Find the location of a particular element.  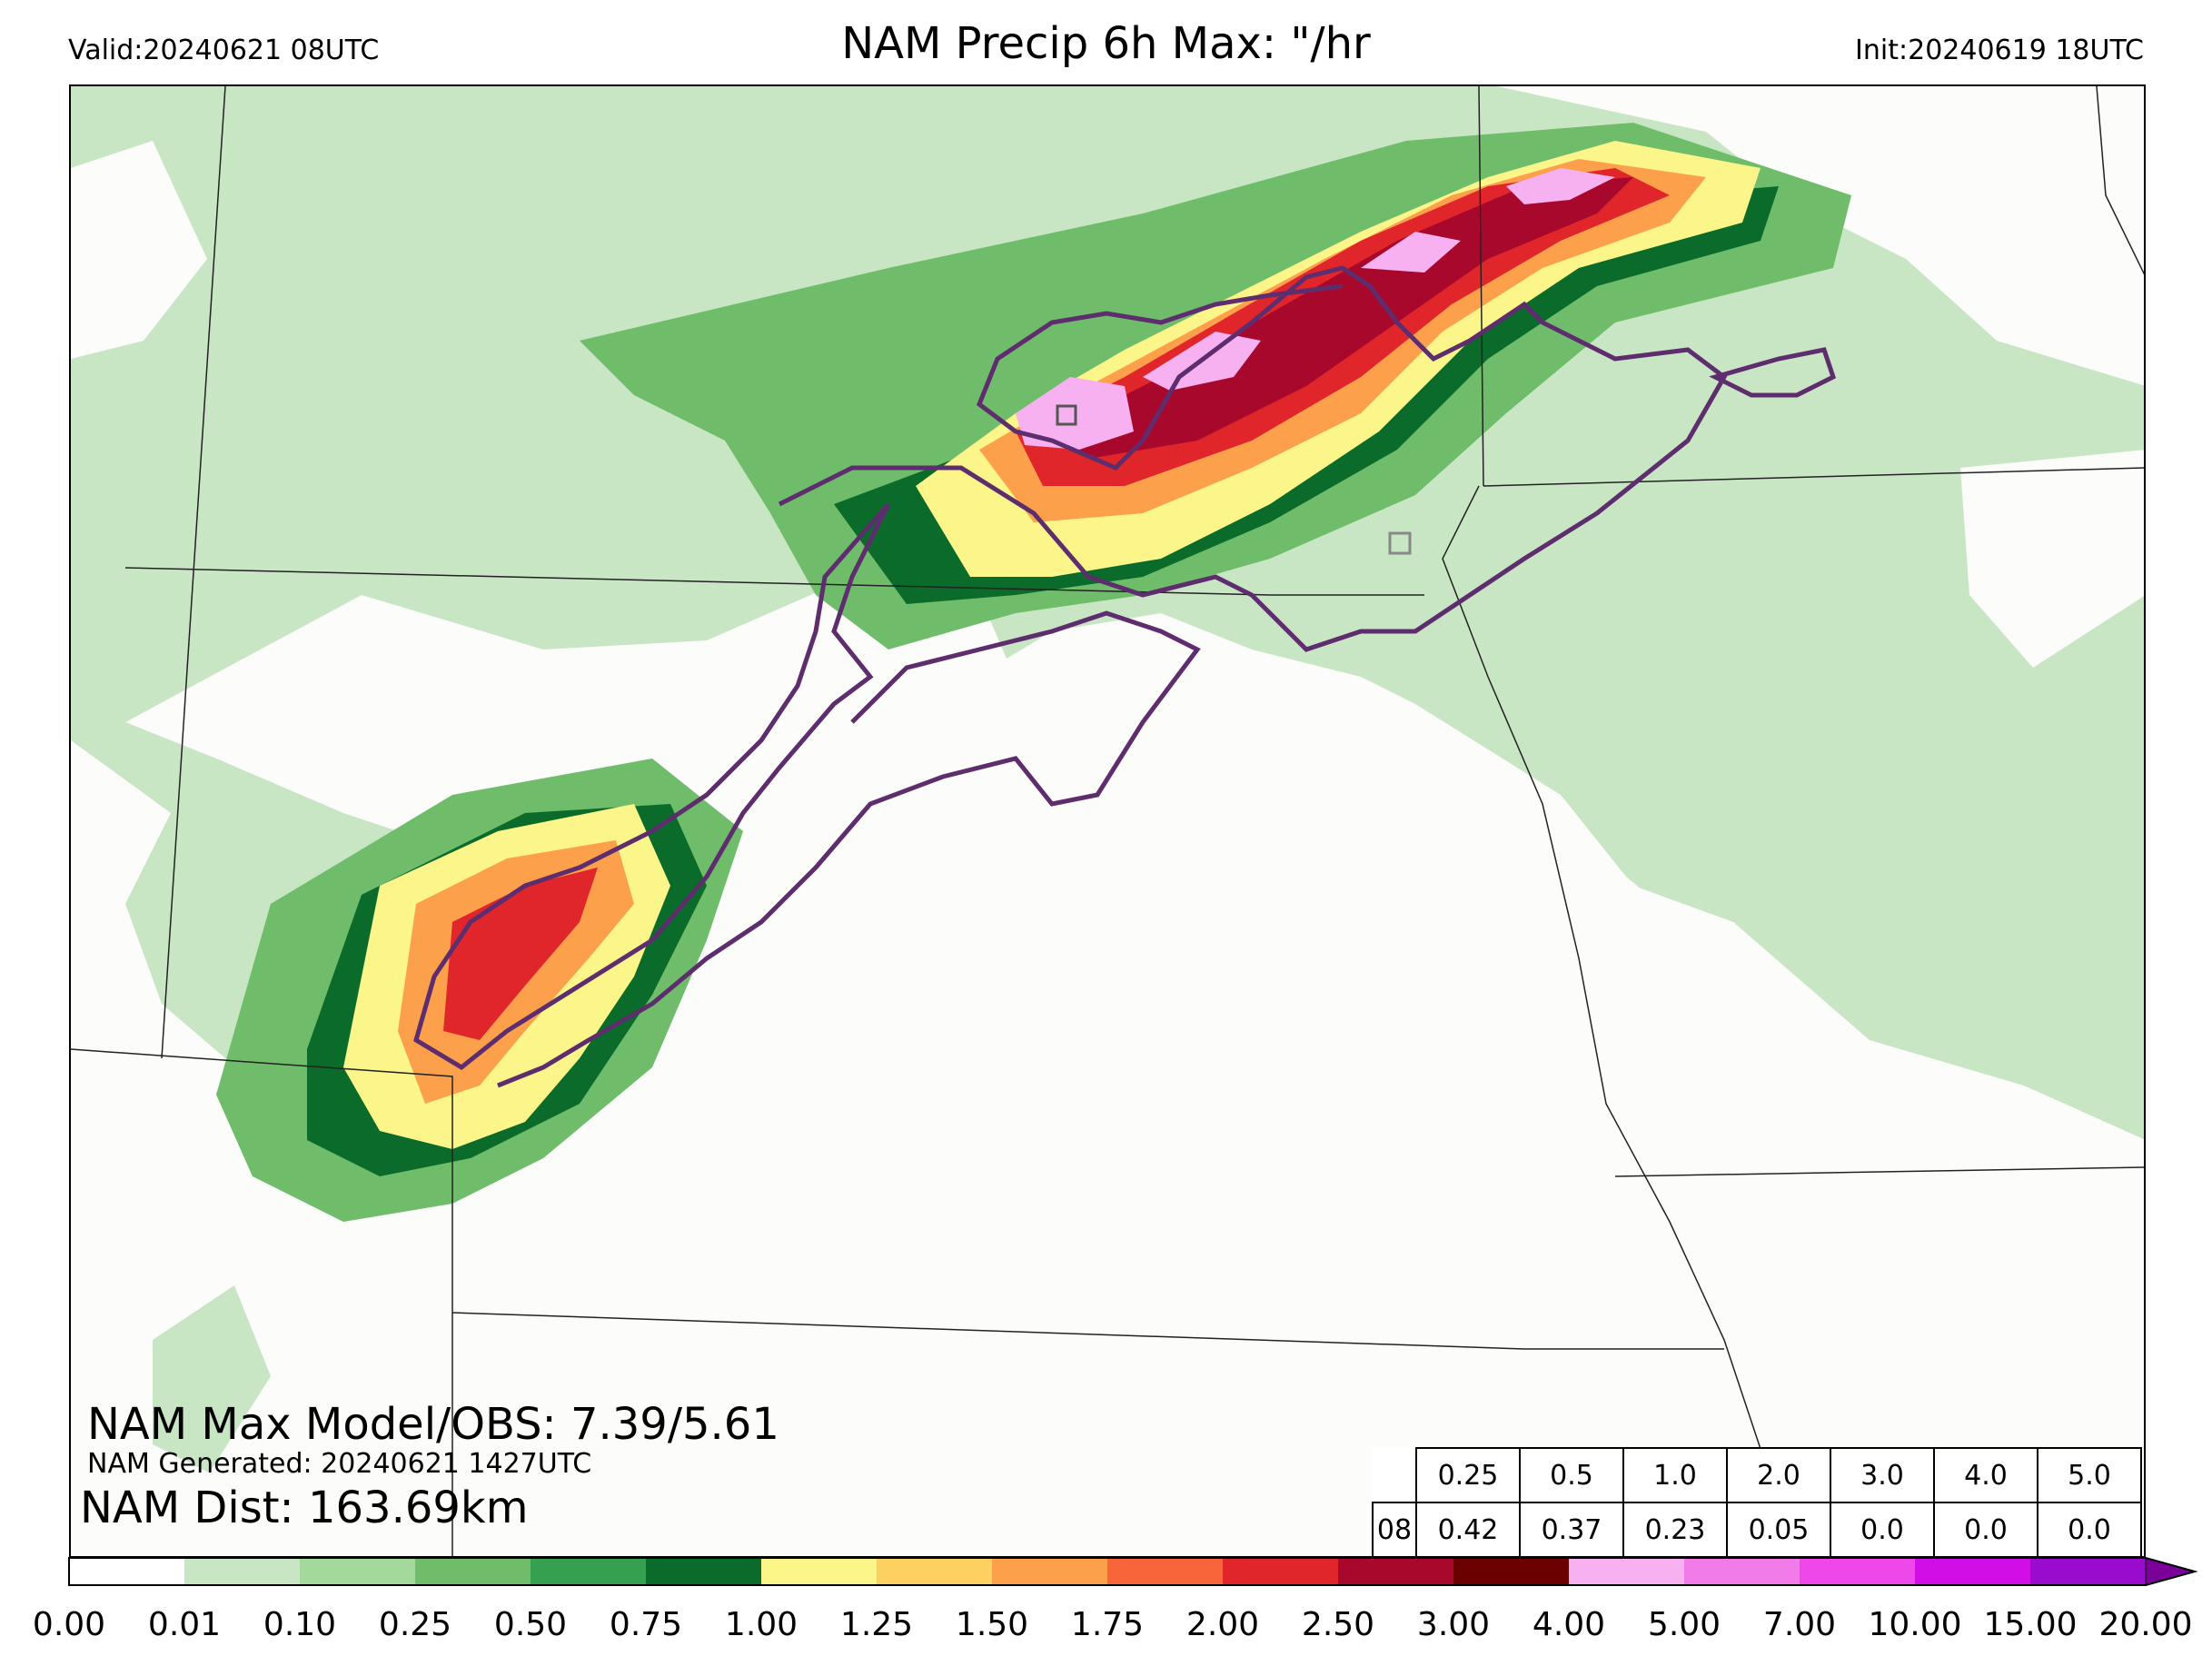

threshold-cell: 4.0 is located at coordinates (1985, 1475).